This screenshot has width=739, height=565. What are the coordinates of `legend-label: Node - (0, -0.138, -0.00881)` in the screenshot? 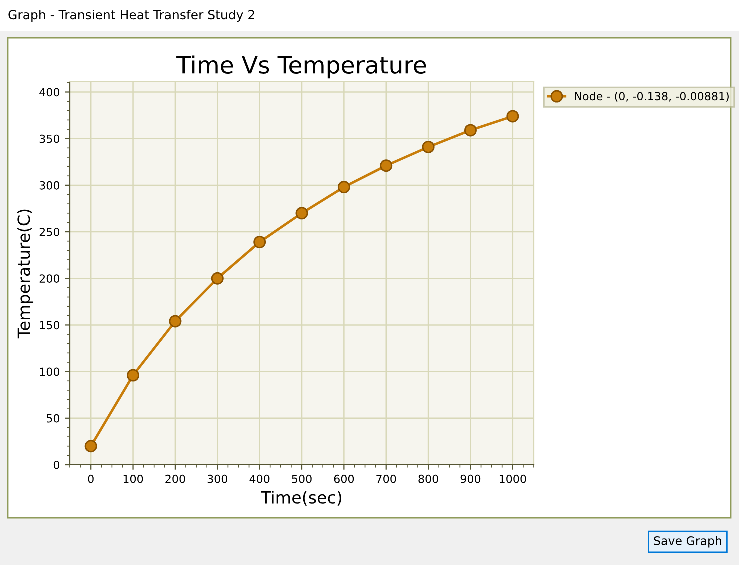 It's located at (652, 97).